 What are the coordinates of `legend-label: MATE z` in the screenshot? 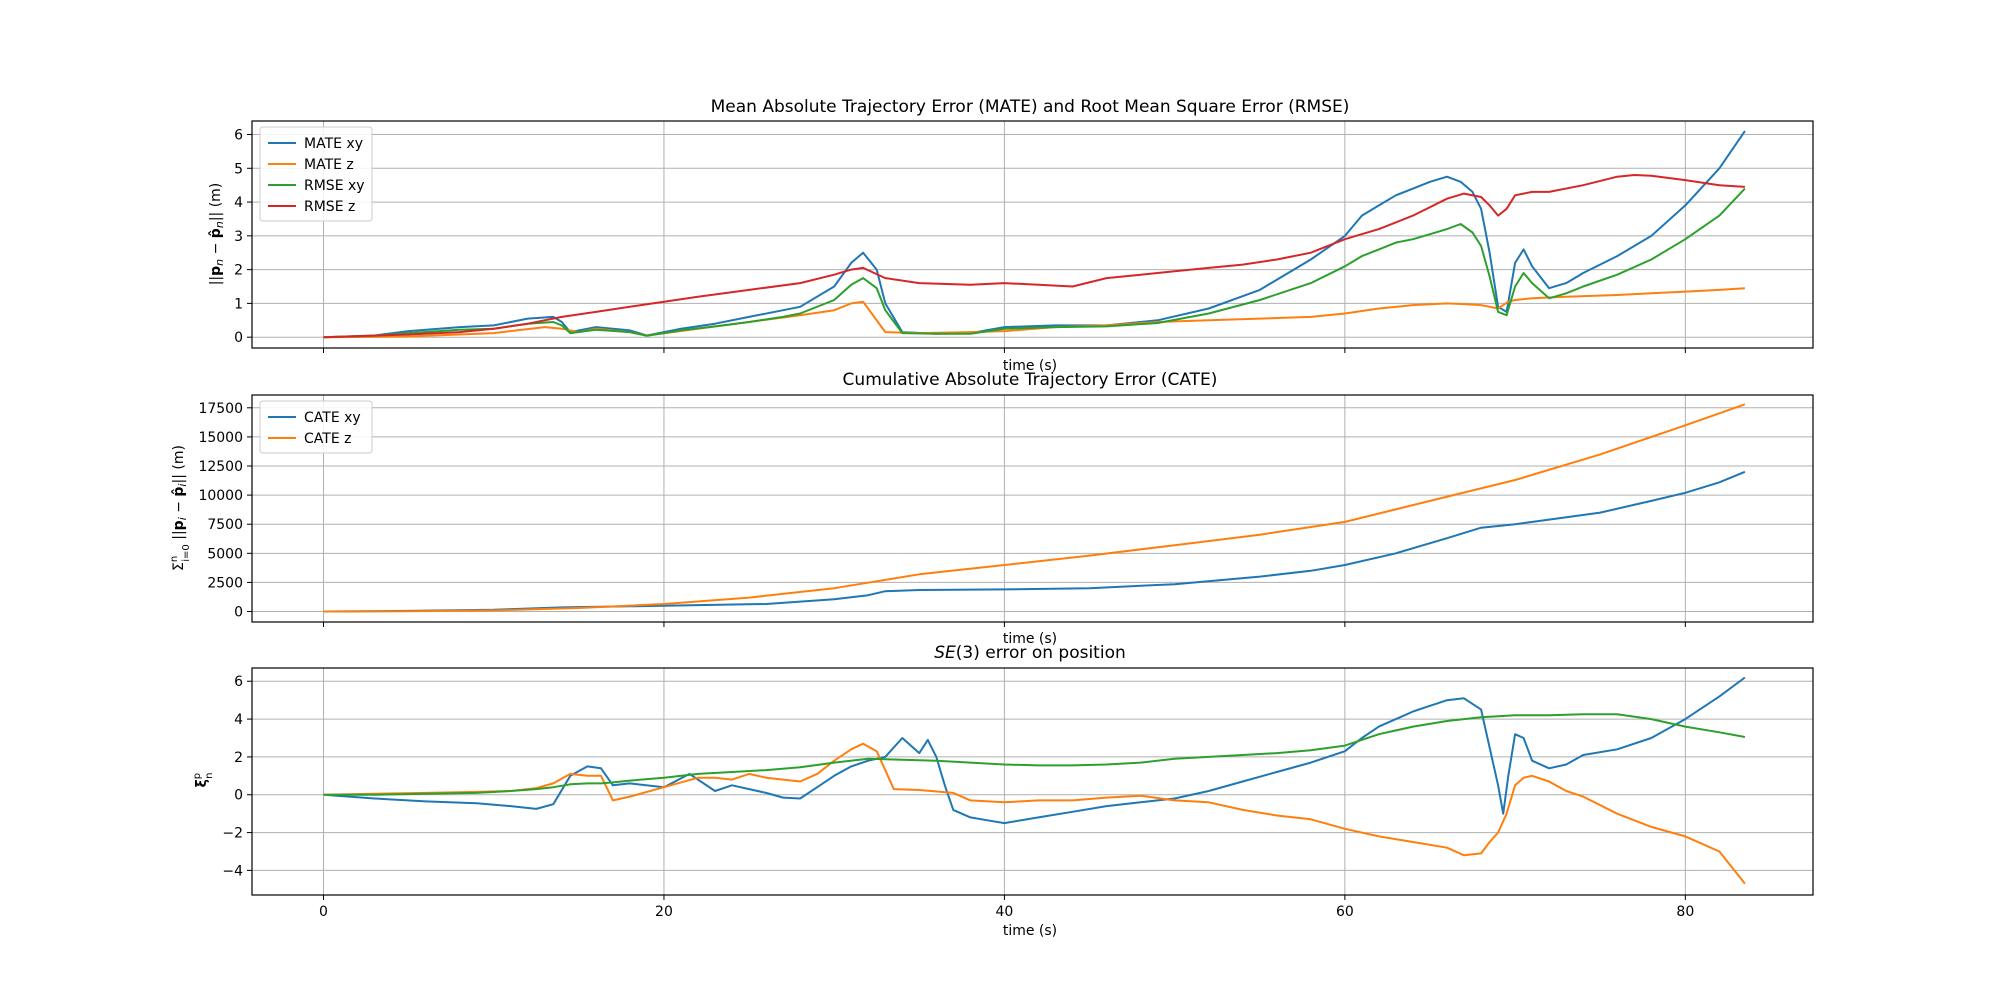 It's located at (329, 165).